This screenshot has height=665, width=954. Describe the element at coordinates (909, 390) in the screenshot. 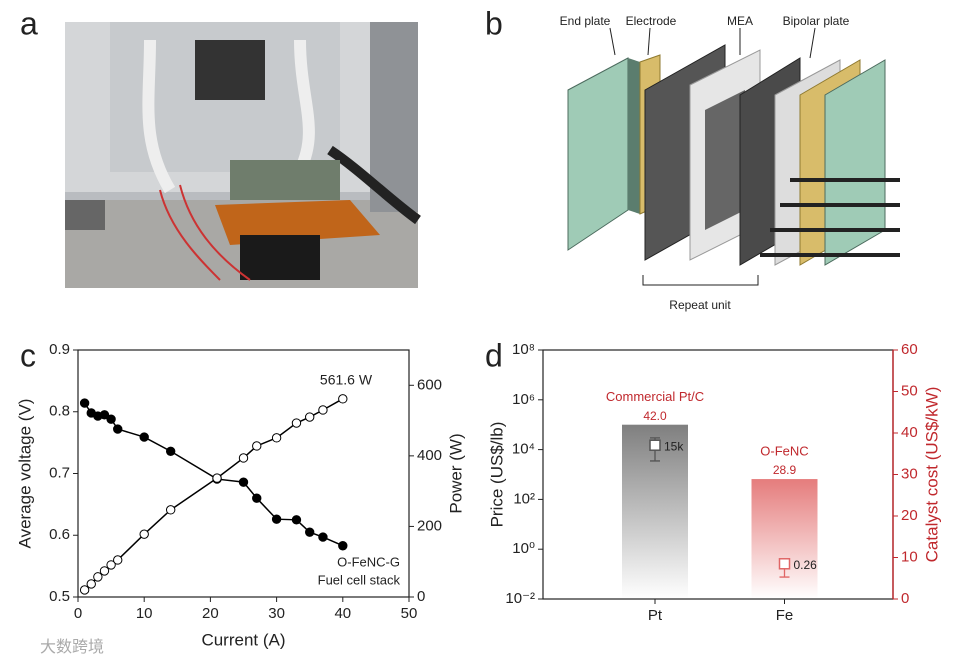

I see `y2-tick-label: 50` at that location.